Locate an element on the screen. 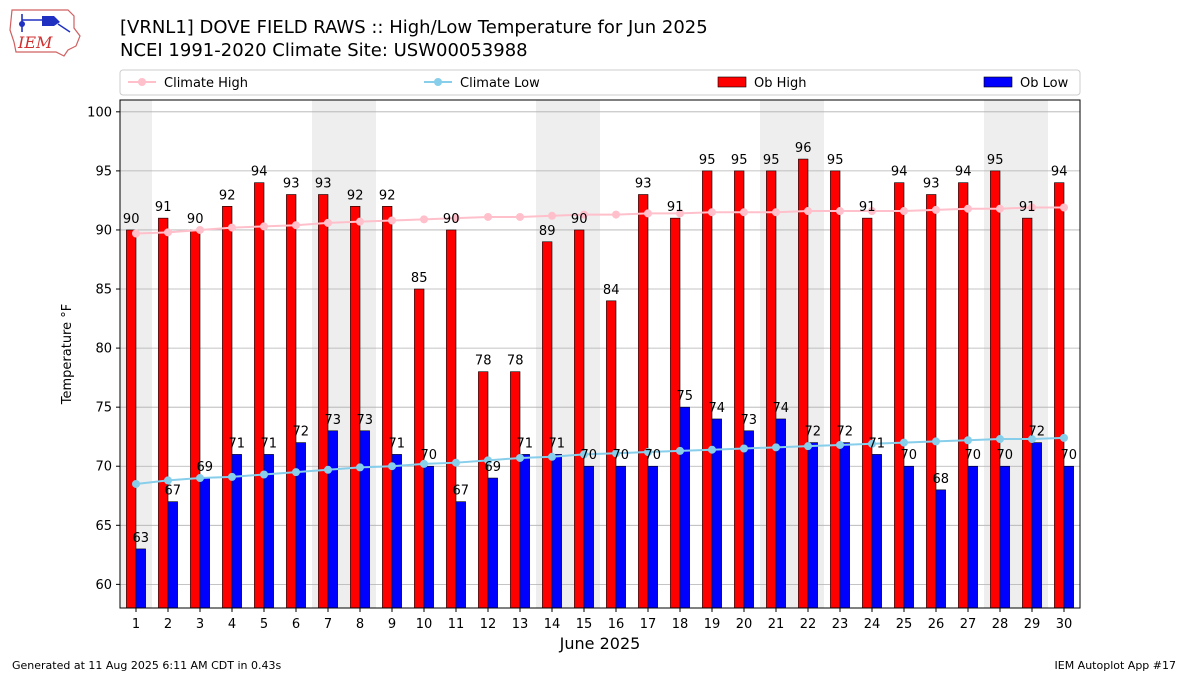  x-tick-label: 22 is located at coordinates (808, 624).